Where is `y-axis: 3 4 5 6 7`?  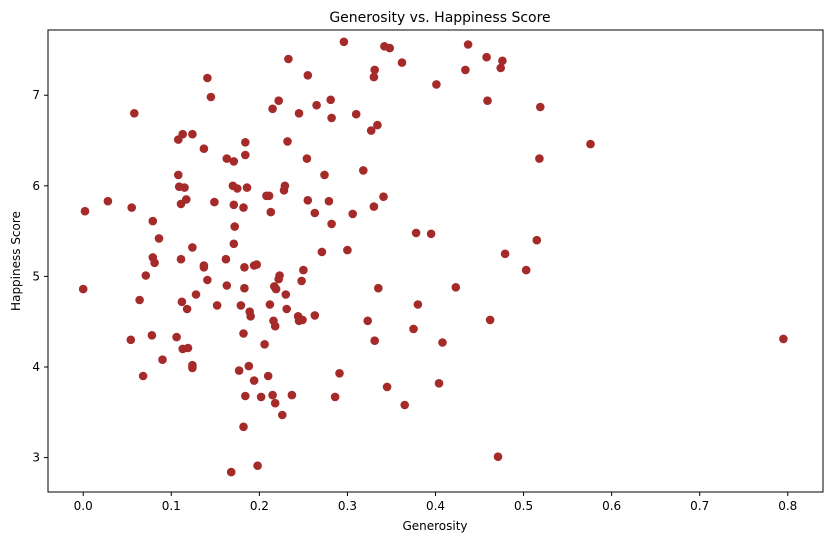
y-axis: 3 4 5 6 7 is located at coordinates (40, 276).